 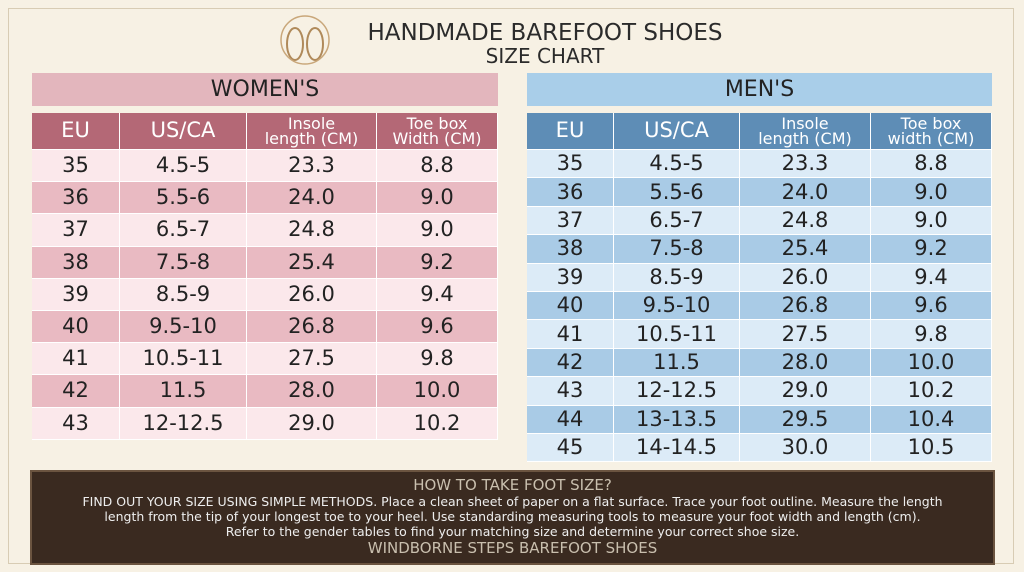 What do you see at coordinates (759, 363) in the screenshot?
I see `table-row: 42 11.5 28.0 10.0` at bounding box center [759, 363].